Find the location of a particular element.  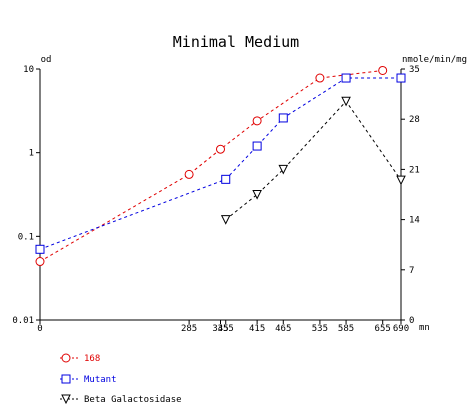

x-axis-tick-label: 535 is located at coordinates (320, 329).